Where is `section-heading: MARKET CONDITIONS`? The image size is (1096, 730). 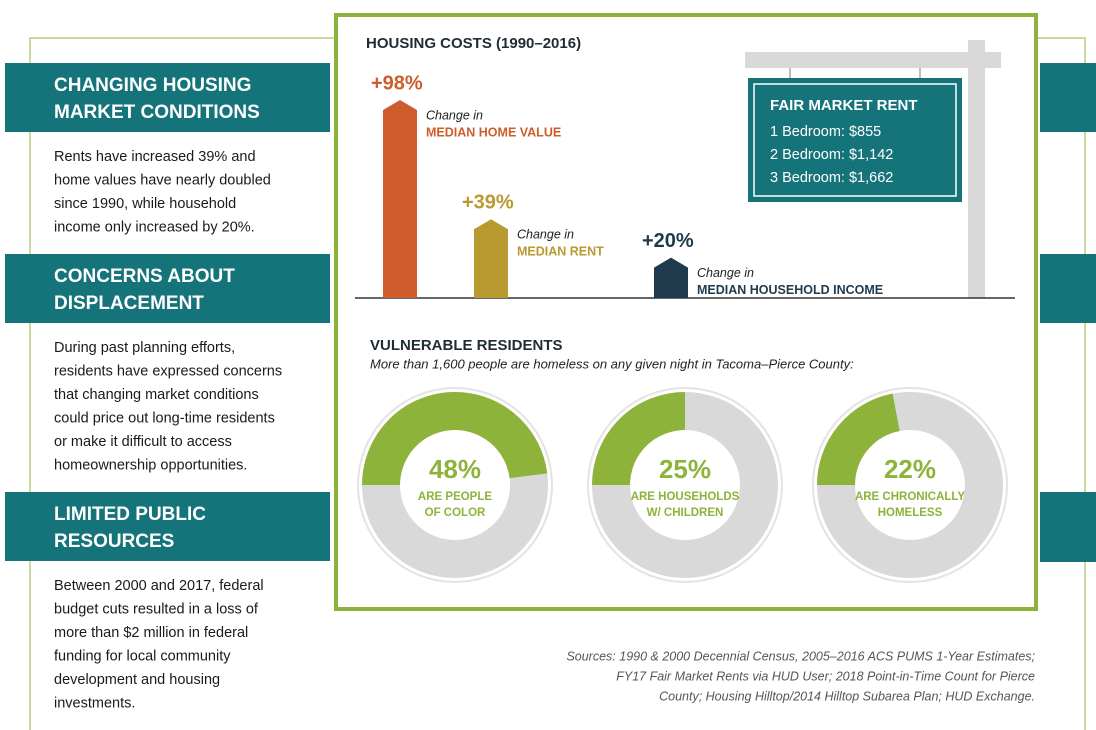 section-heading: MARKET CONDITIONS is located at coordinates (157, 112).